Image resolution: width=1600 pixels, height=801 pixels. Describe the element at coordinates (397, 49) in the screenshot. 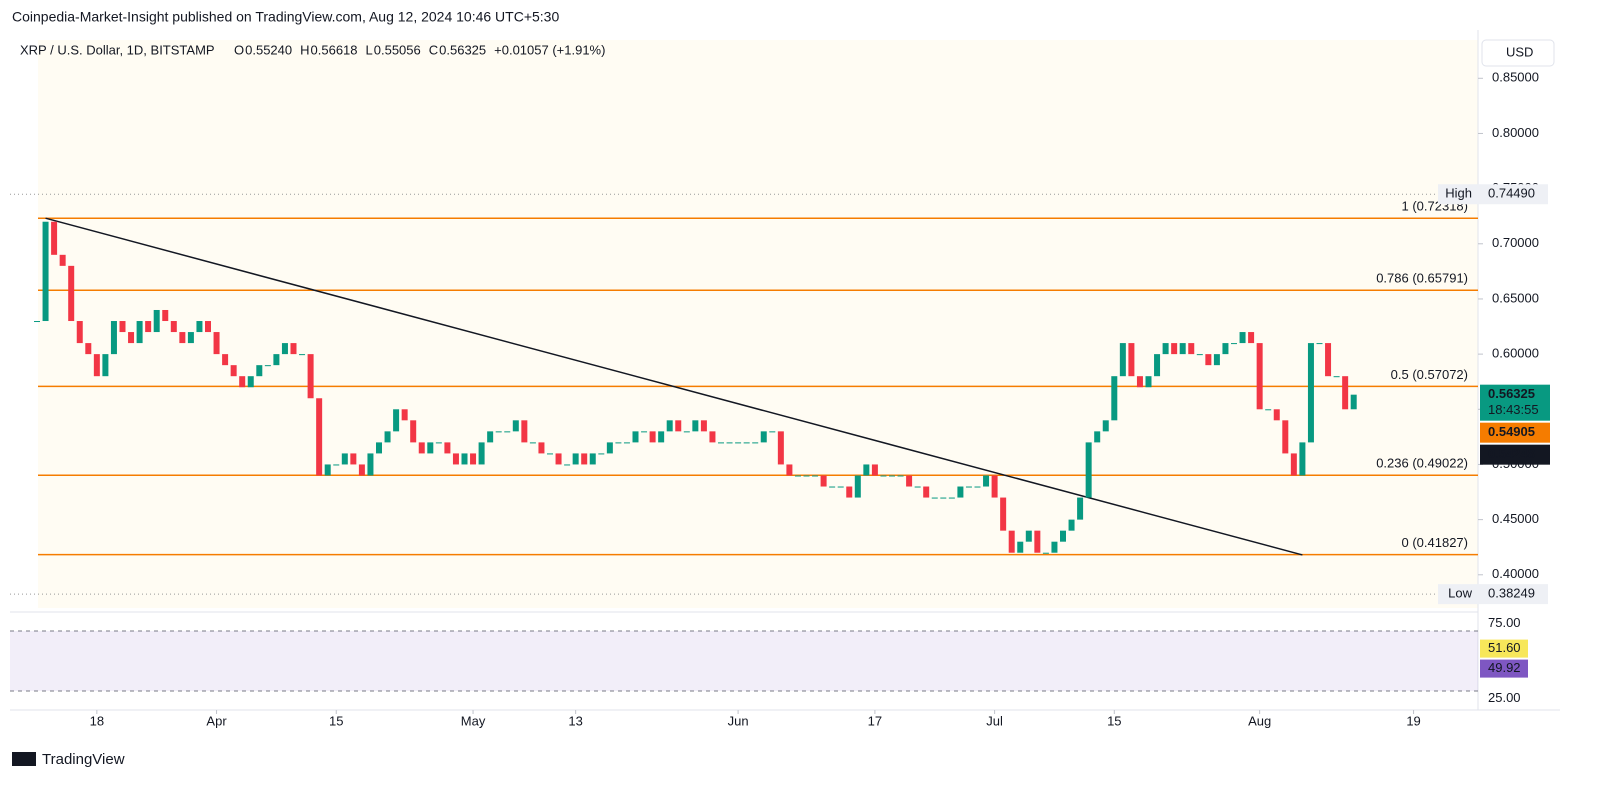

I see `ohlc-value: 0.55056` at that location.